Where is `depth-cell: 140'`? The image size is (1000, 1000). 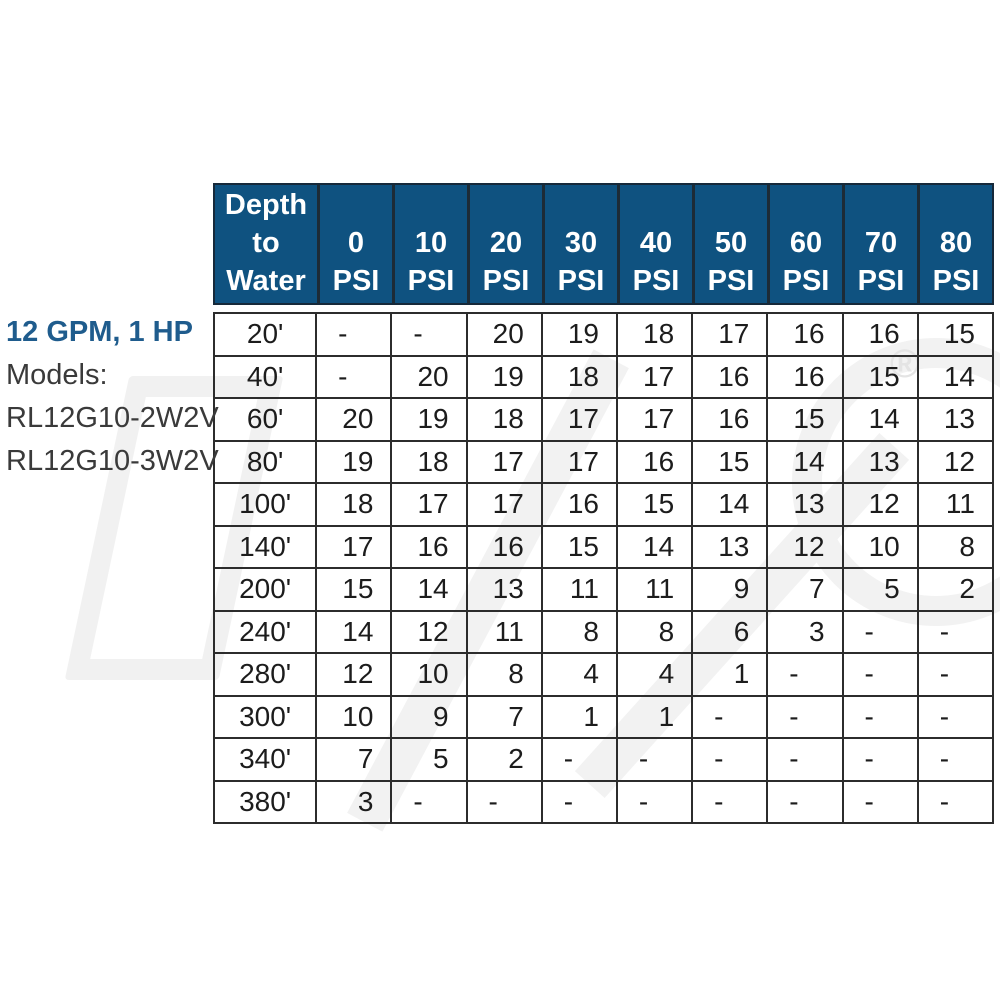
depth-cell: 140' is located at coordinates (265, 546).